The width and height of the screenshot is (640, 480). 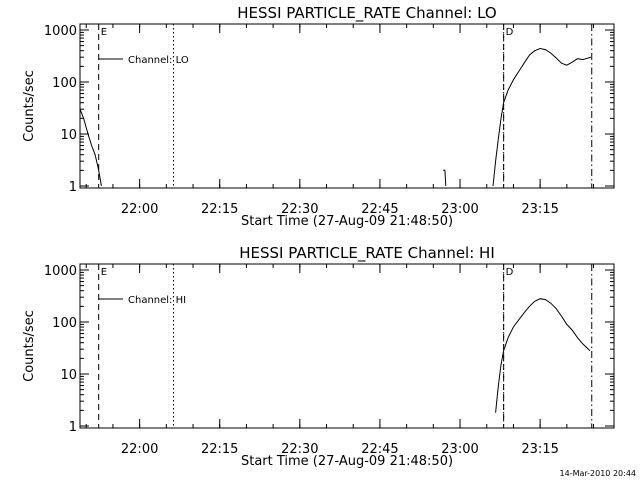 What do you see at coordinates (367, 253) in the screenshot?
I see `chart-title: HESSI PARTICLE_RATE Channel: HI` at bounding box center [367, 253].